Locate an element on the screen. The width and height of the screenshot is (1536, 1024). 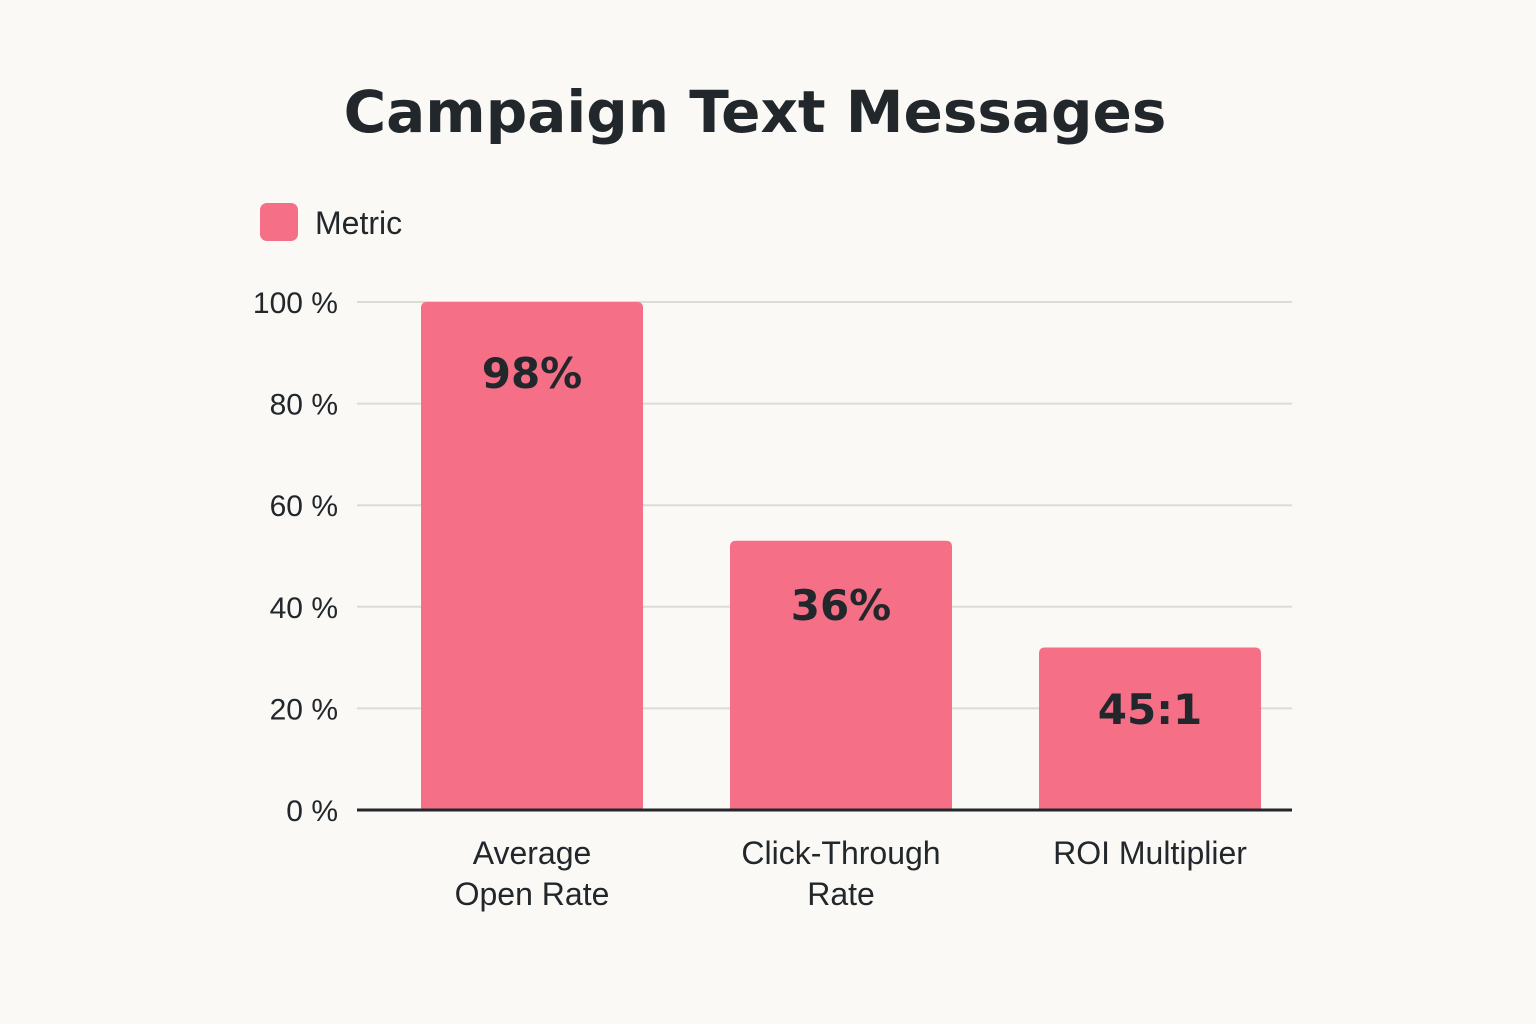
legend: Metric is located at coordinates (331, 222).